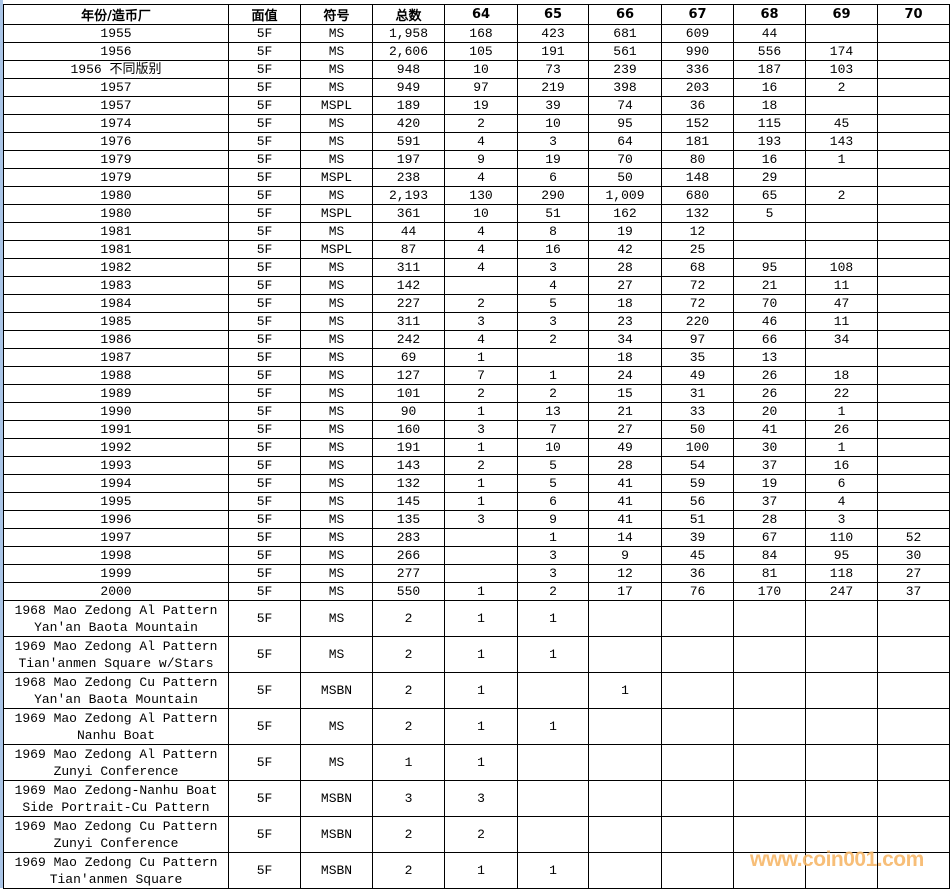 The height and width of the screenshot is (889, 950). Describe the element at coordinates (408, 798) in the screenshot. I see `cell-total: 3` at that location.